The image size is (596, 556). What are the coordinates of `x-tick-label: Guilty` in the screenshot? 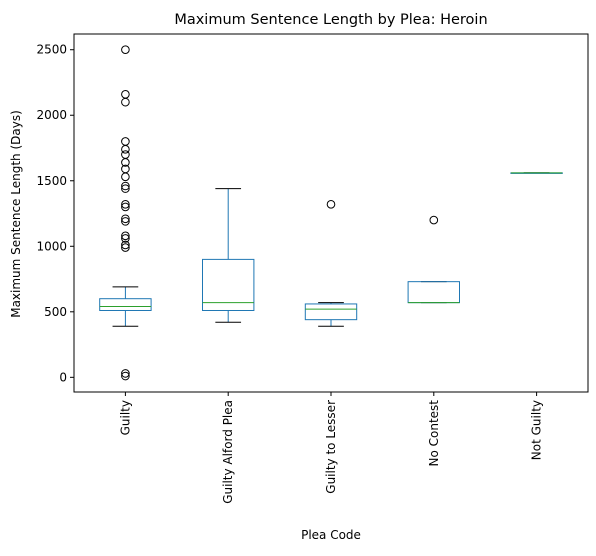 It's located at (125, 417).